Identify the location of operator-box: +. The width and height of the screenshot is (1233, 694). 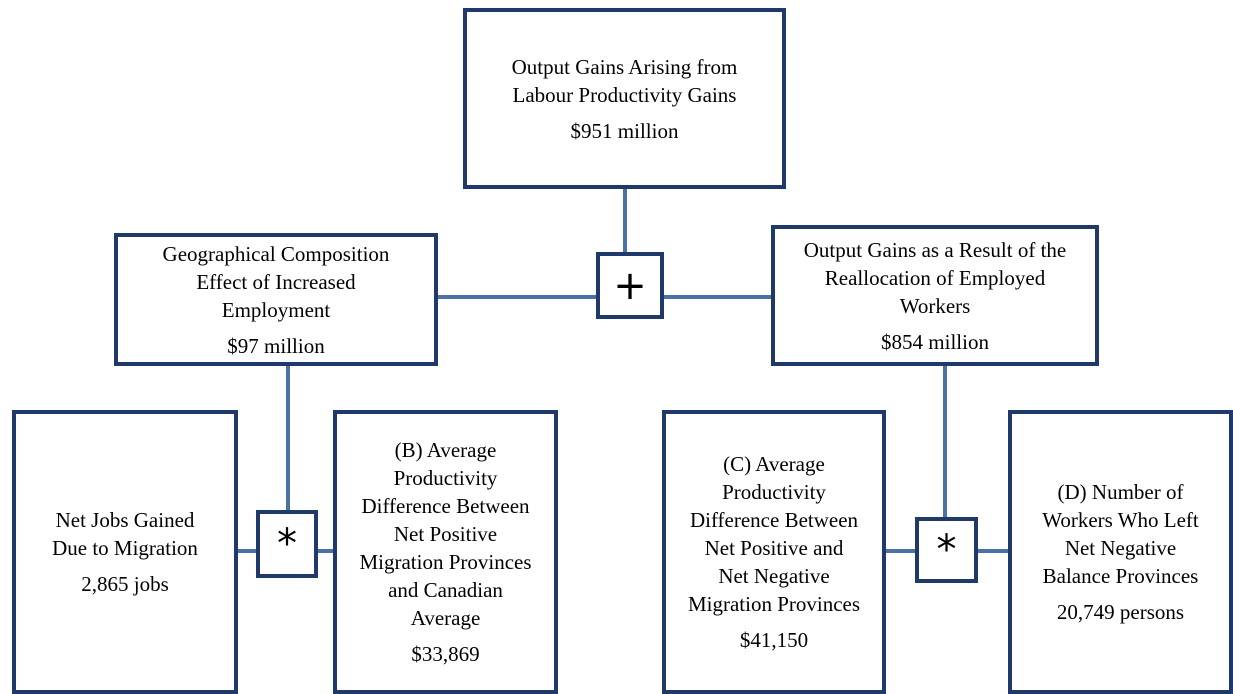
(630, 285).